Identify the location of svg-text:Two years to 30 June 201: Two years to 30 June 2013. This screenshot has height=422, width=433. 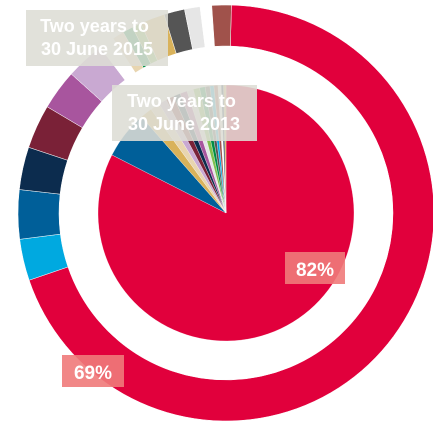
(184, 112).